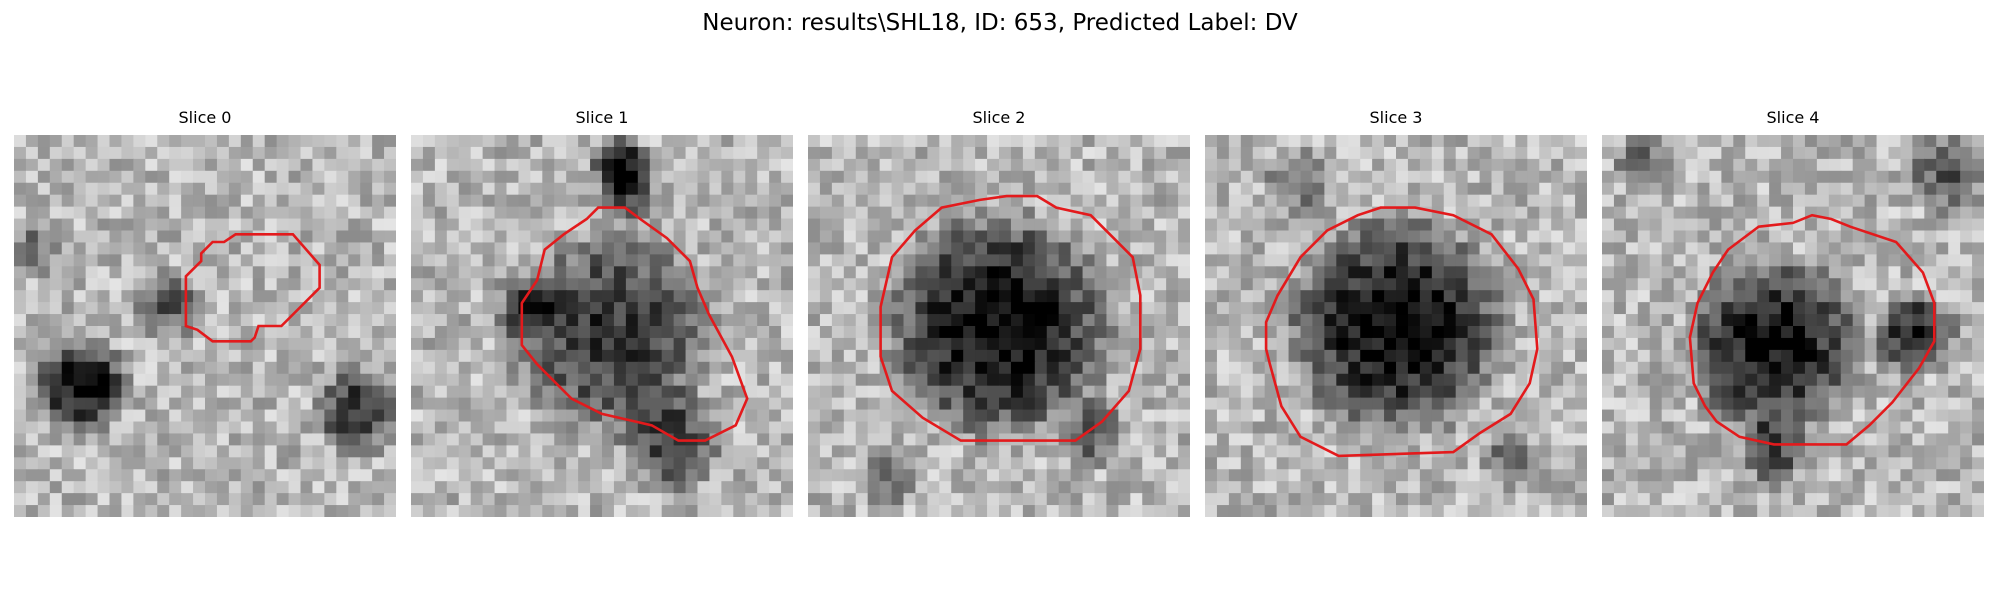 The height and width of the screenshot is (600, 2000). What do you see at coordinates (602, 117) in the screenshot?
I see `slice-title: Slice 1` at bounding box center [602, 117].